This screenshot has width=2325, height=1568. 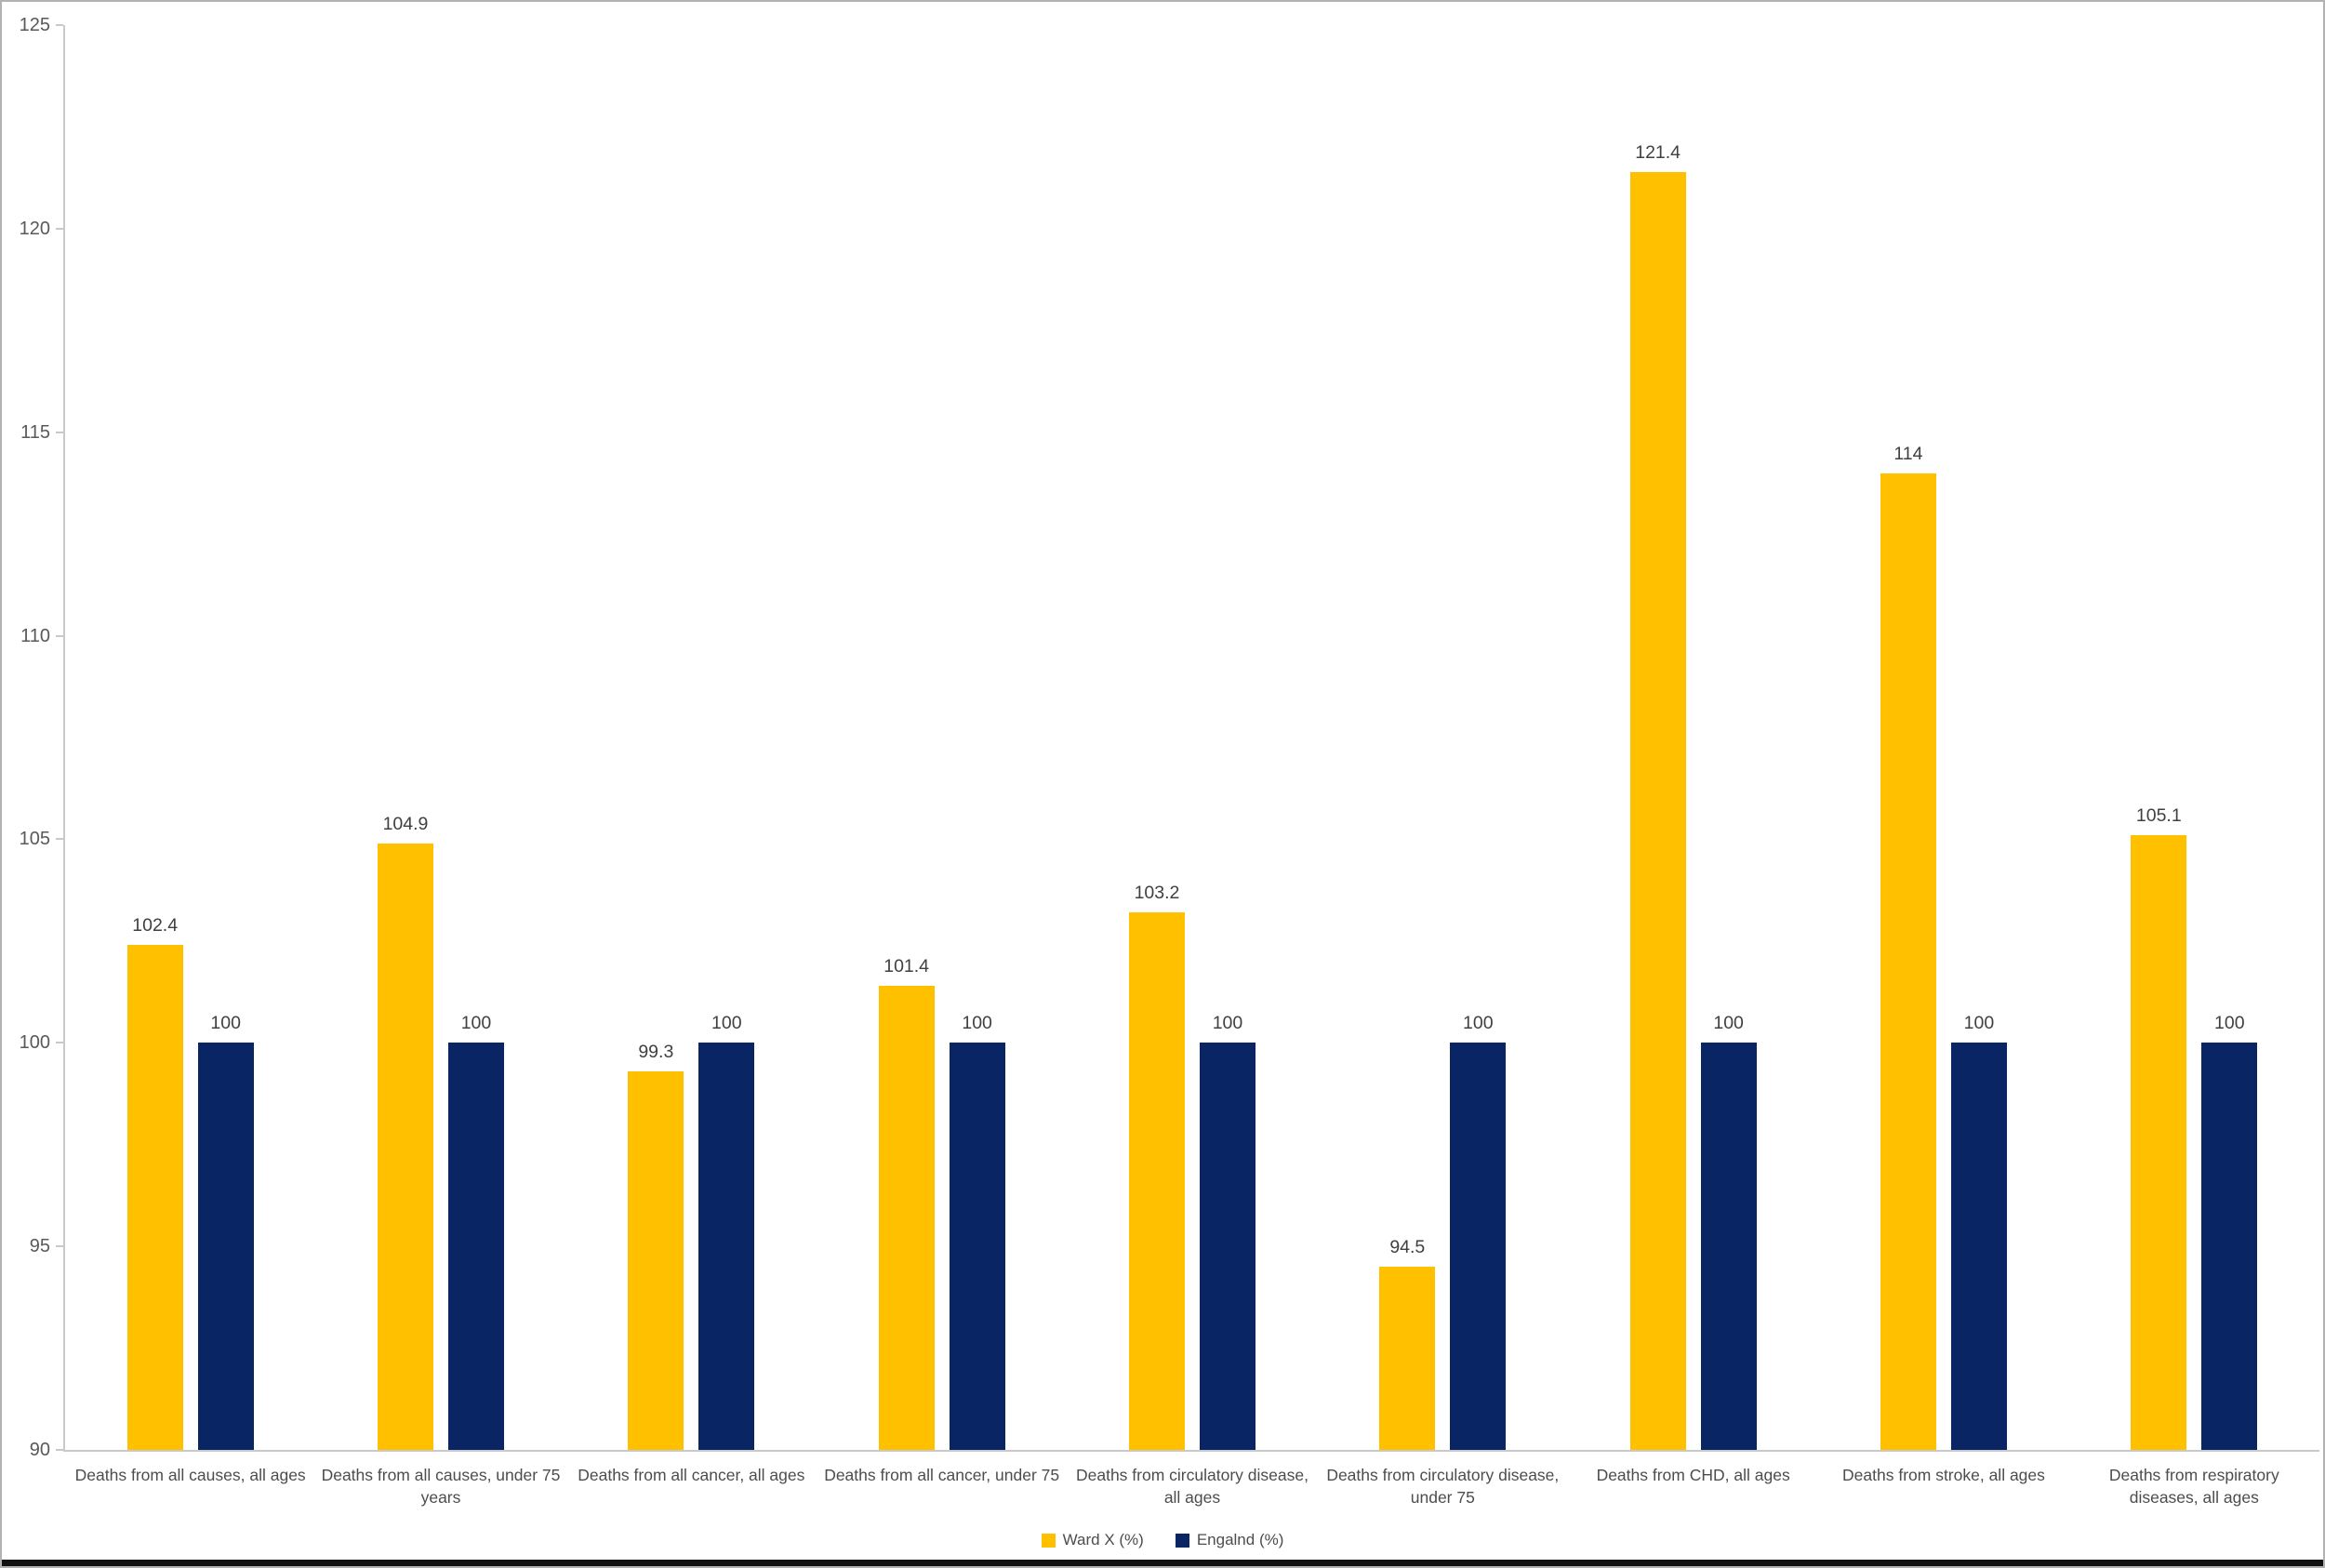 What do you see at coordinates (1693, 1475) in the screenshot?
I see `category-label: Deaths from CHD, all ages` at bounding box center [1693, 1475].